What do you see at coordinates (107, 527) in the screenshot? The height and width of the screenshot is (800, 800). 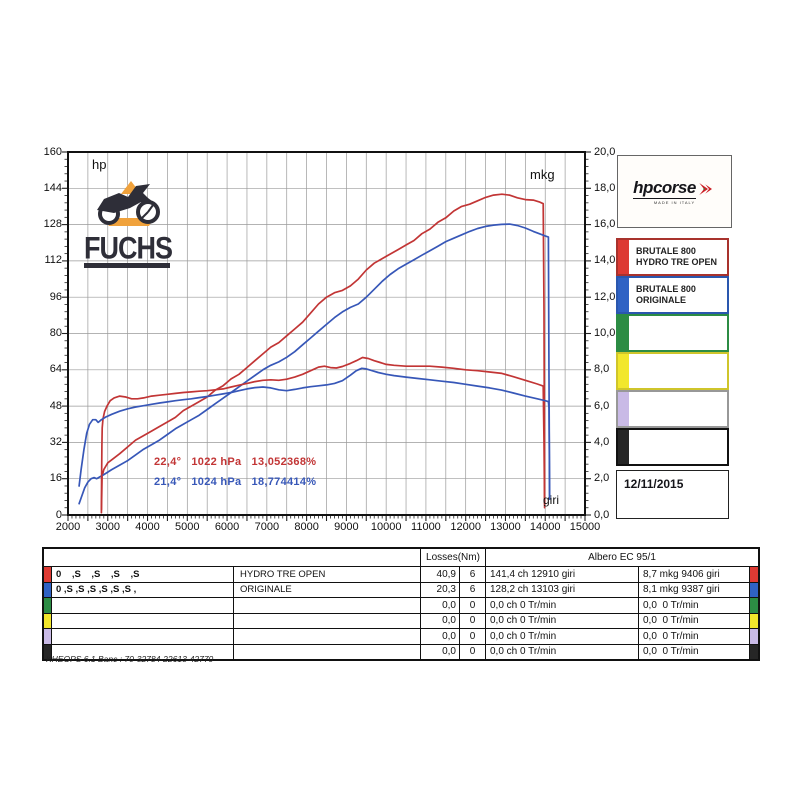 I see `x-tick-label: 3000` at bounding box center [107, 527].